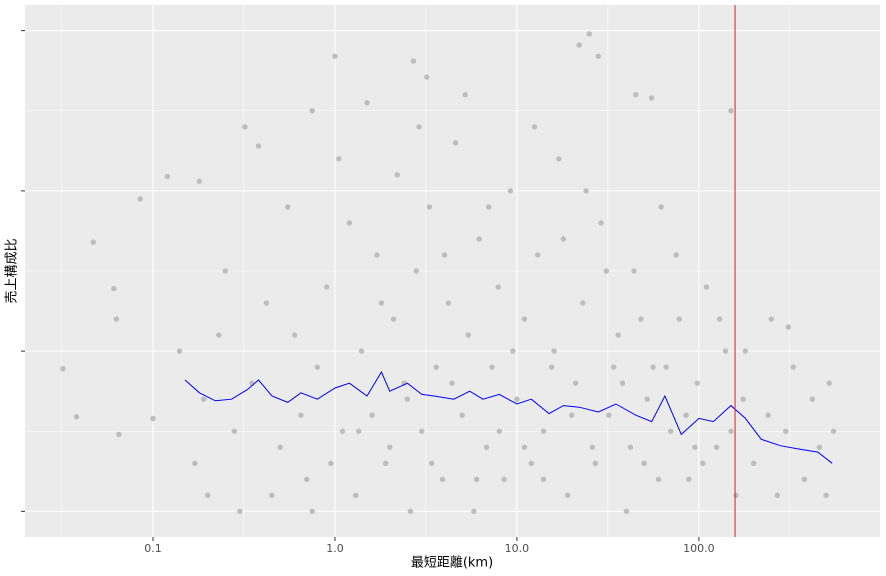  What do you see at coordinates (699, 548) in the screenshot?
I see `x-tick-label: 100.0` at bounding box center [699, 548].